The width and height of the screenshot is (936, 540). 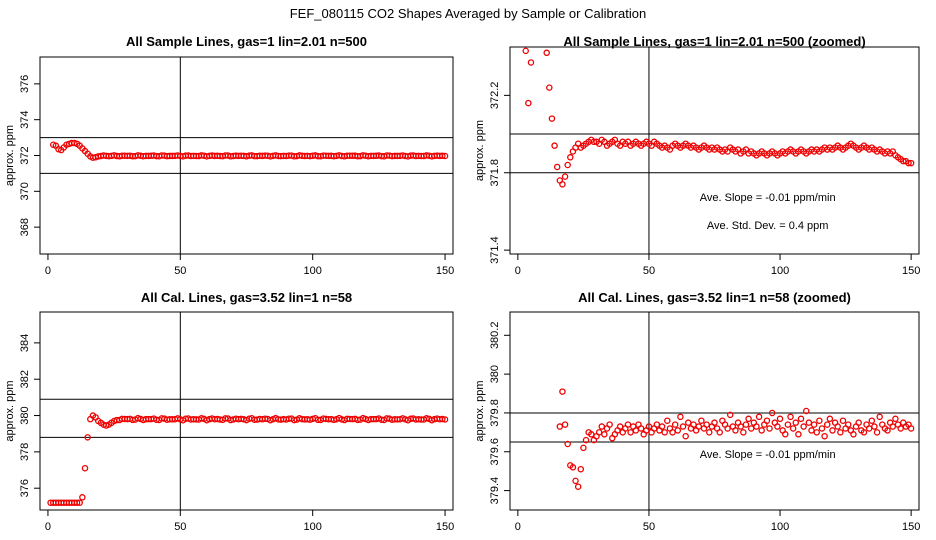 I want to click on y-tick-label: 382, so click(x=25, y=379).